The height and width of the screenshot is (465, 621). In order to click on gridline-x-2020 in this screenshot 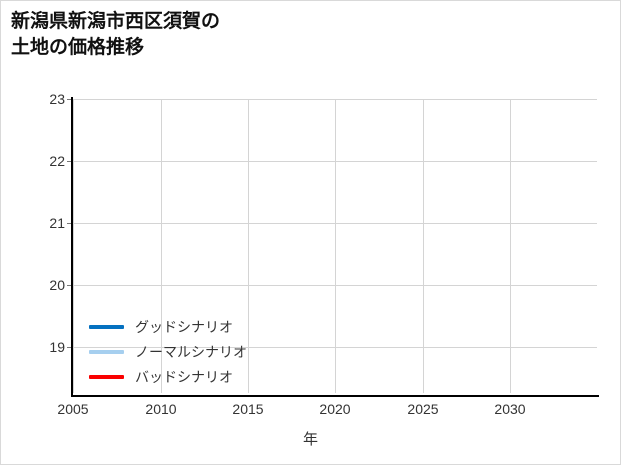, I will do `click(335, 246)`.